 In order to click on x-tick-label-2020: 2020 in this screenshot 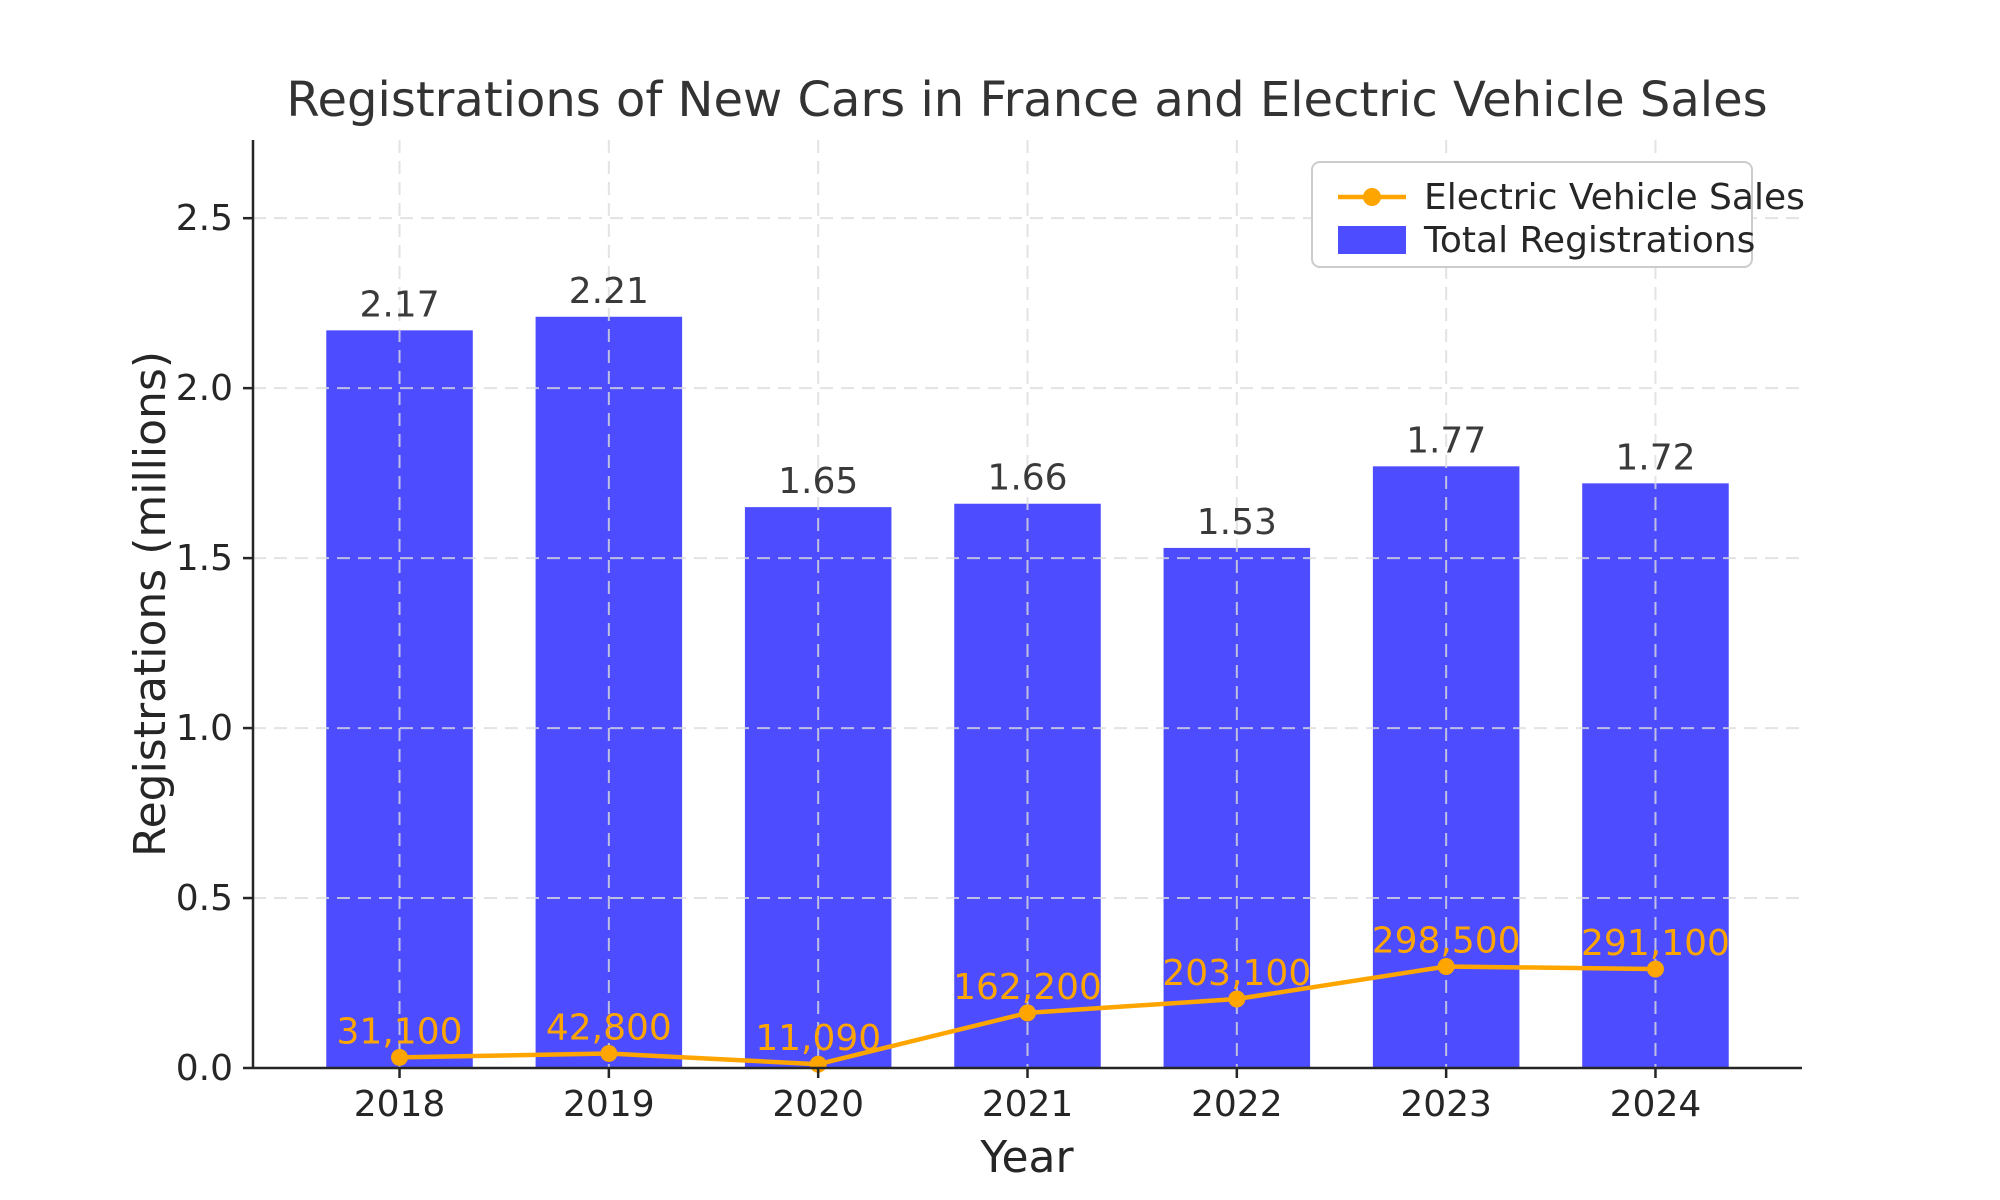, I will do `click(818, 1104)`.